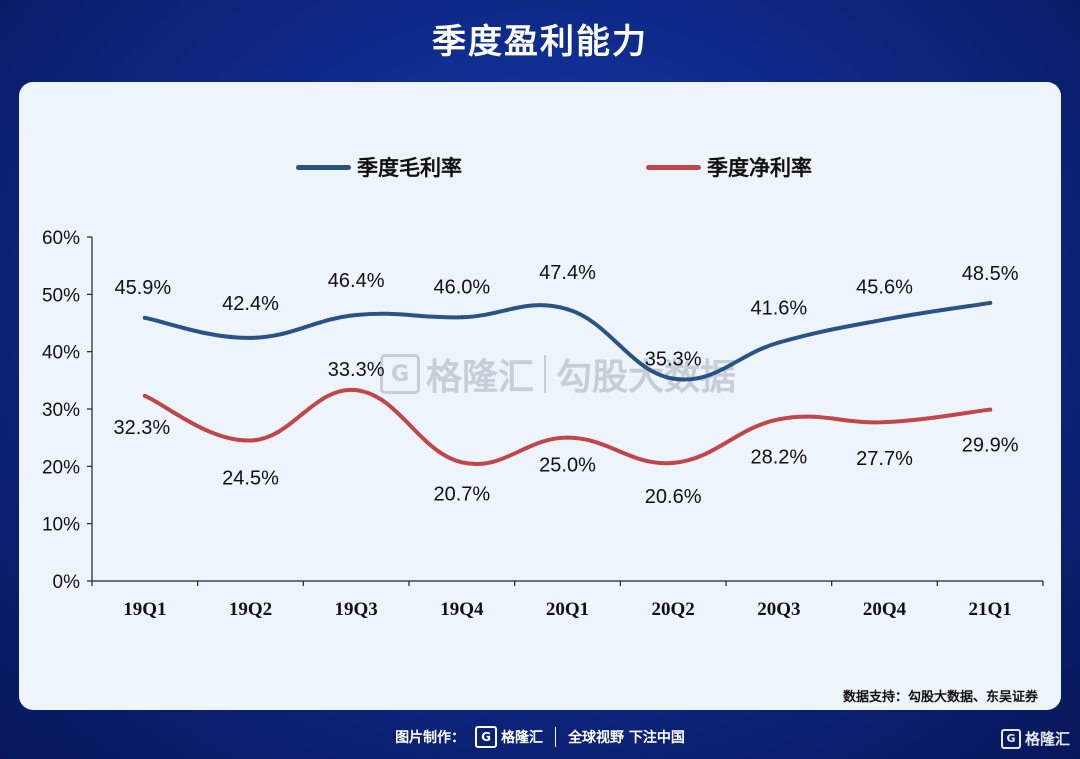 Image resolution: width=1080 pixels, height=759 pixels. Describe the element at coordinates (430, 738) in the screenshot. I see `footer-made-by: 图片制作：` at that location.